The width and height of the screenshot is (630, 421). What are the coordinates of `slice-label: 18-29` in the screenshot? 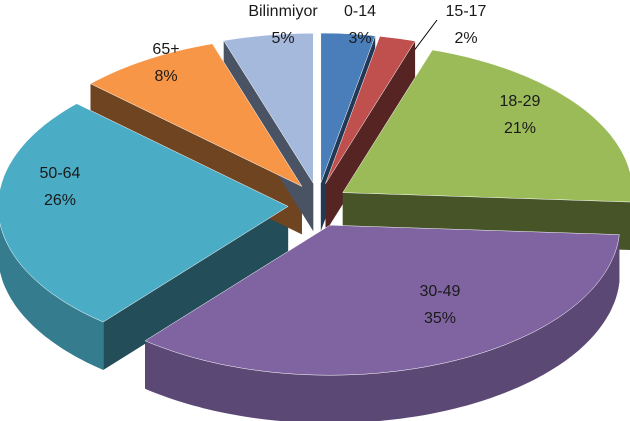 It's located at (520, 101).